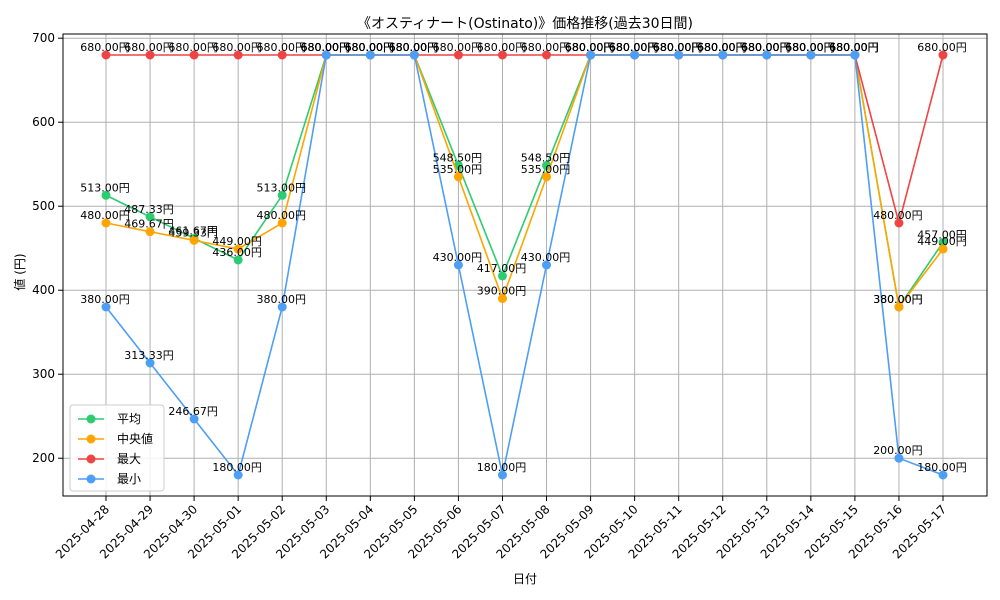 Image resolution: width=1000 pixels, height=600 pixels. I want to click on data-label: 513.00円, so click(281, 187).